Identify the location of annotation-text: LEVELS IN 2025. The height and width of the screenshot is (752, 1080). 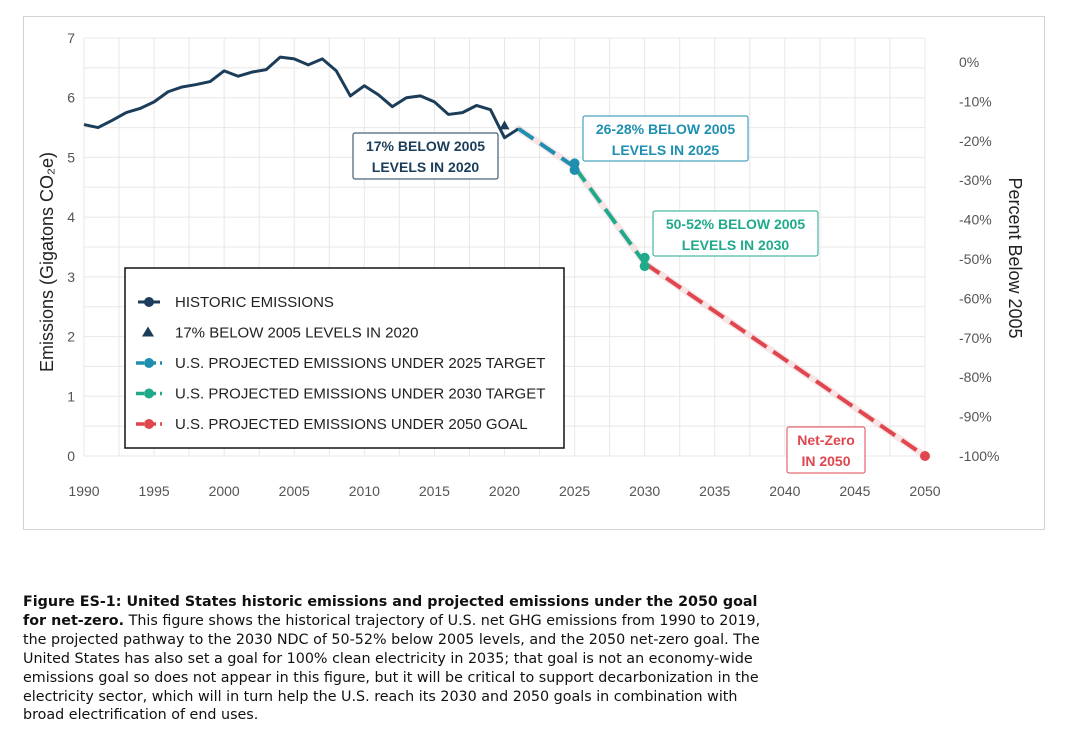
(666, 150).